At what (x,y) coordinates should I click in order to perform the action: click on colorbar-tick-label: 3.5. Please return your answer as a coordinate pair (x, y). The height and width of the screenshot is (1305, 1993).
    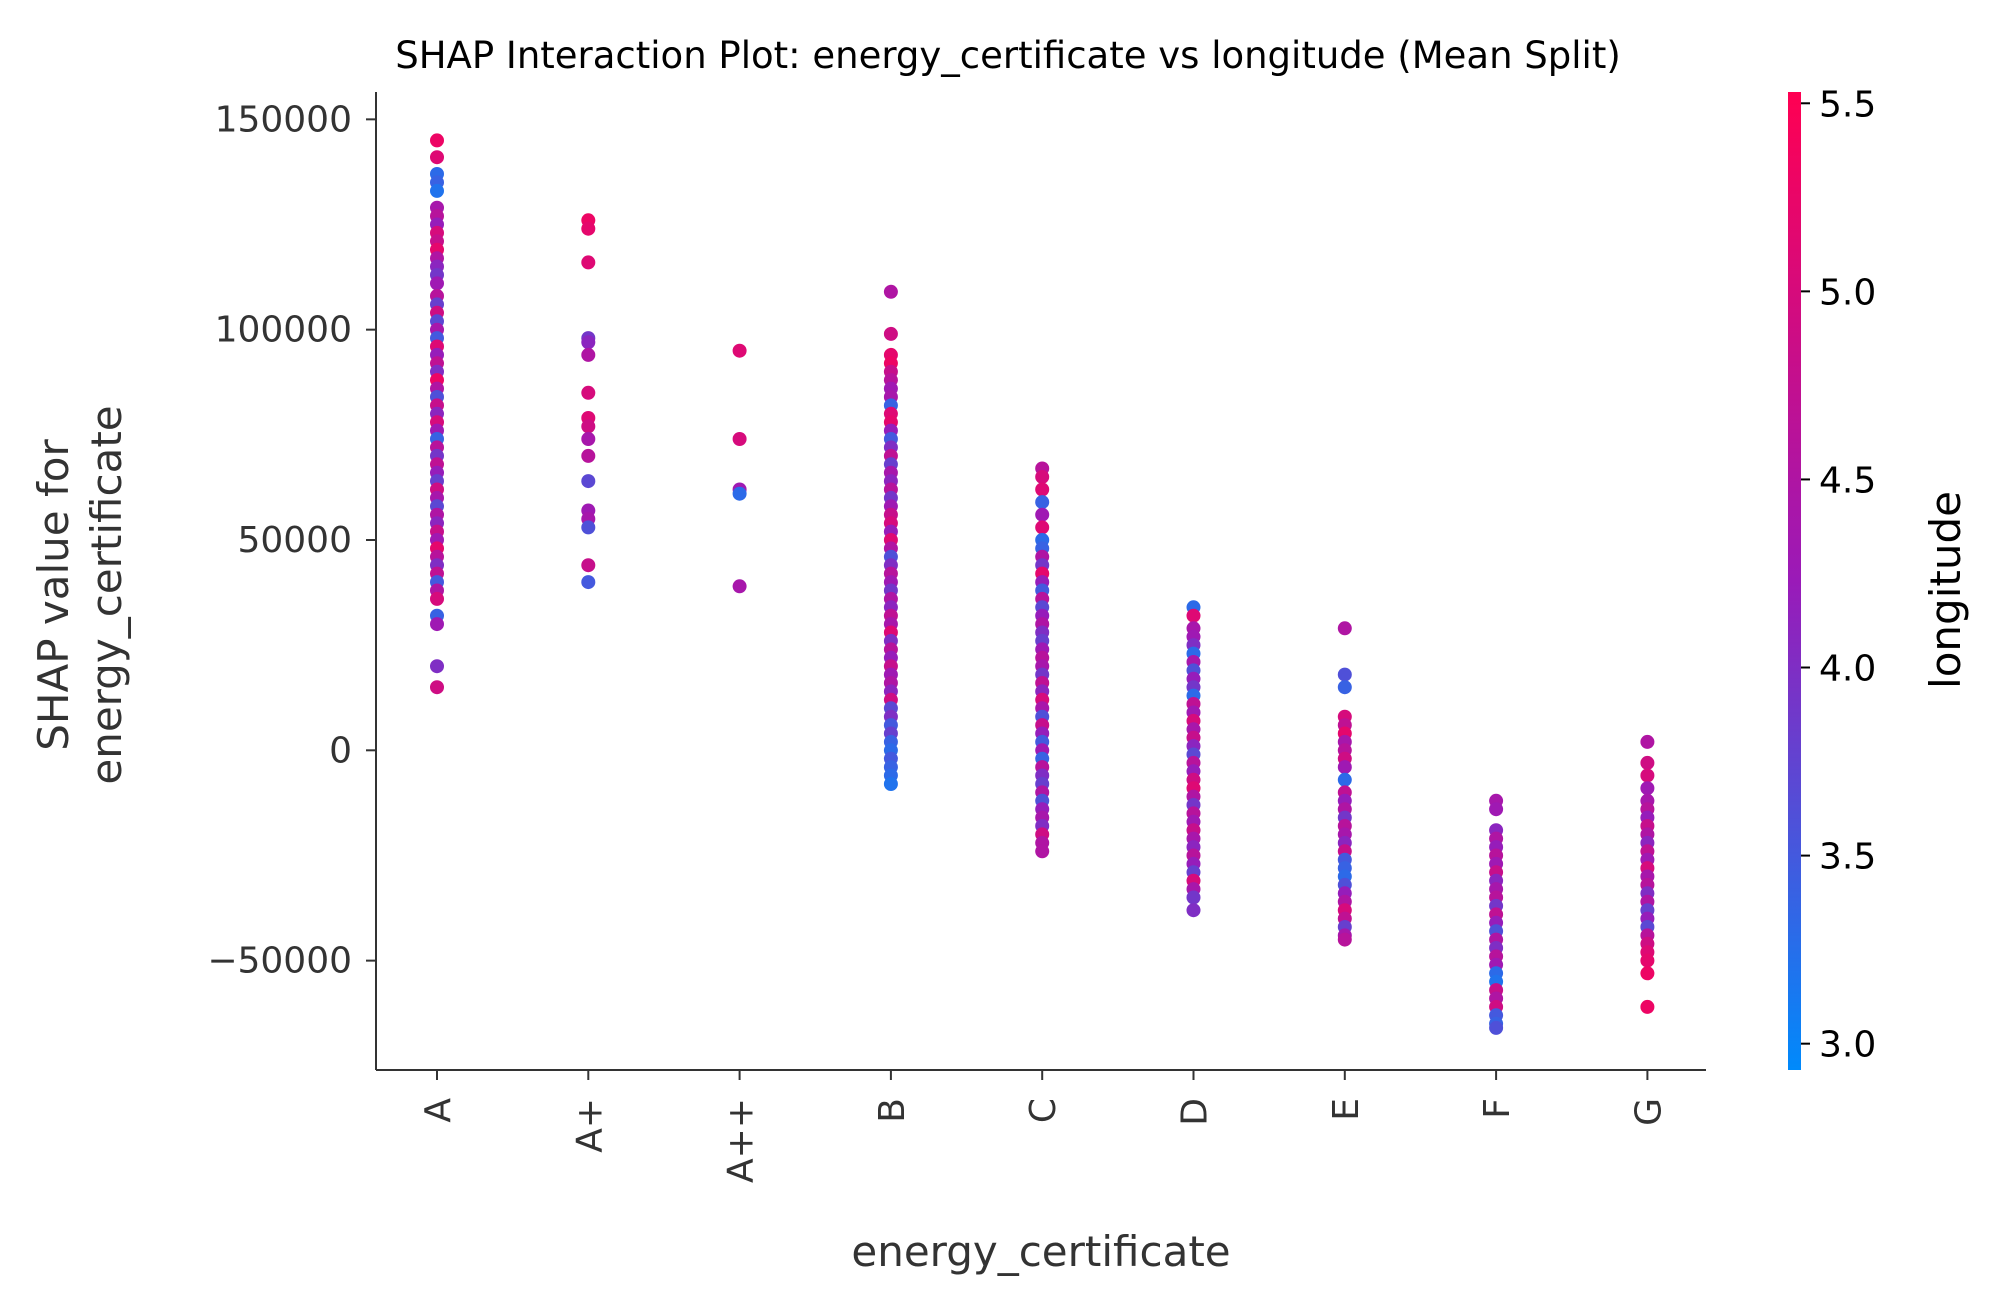
    Looking at the image, I should click on (1847, 857).